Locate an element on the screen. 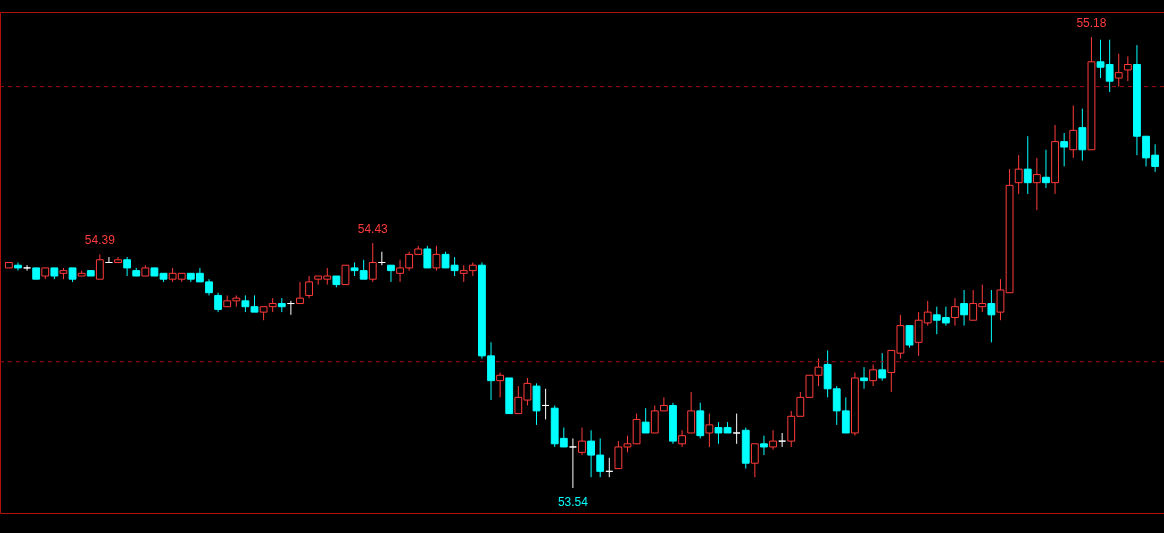 The image size is (1164, 533). annotation: 54.43 is located at coordinates (373, 229).